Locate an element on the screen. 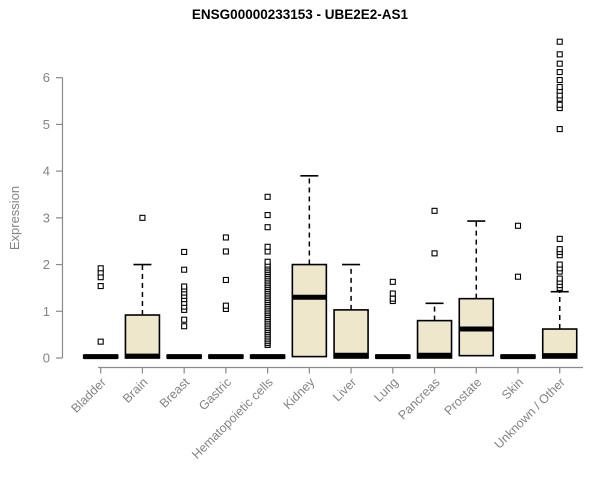 This screenshot has width=600, height=500. box-gastric is located at coordinates (226, 297).